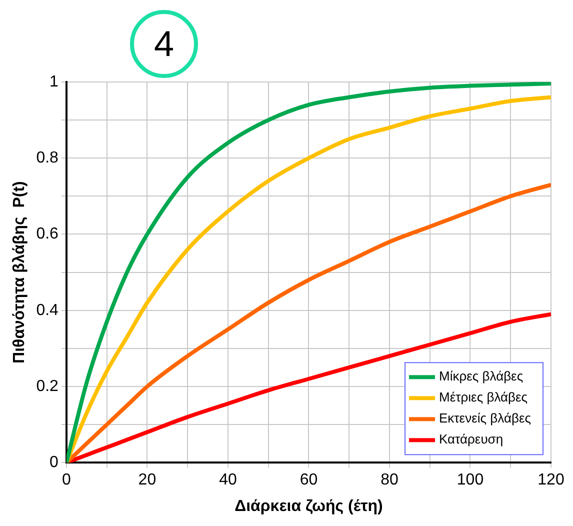 Image resolution: width=573 pixels, height=526 pixels. What do you see at coordinates (481, 376) in the screenshot?
I see `legend-label: Μίκρες βλάβες` at bounding box center [481, 376].